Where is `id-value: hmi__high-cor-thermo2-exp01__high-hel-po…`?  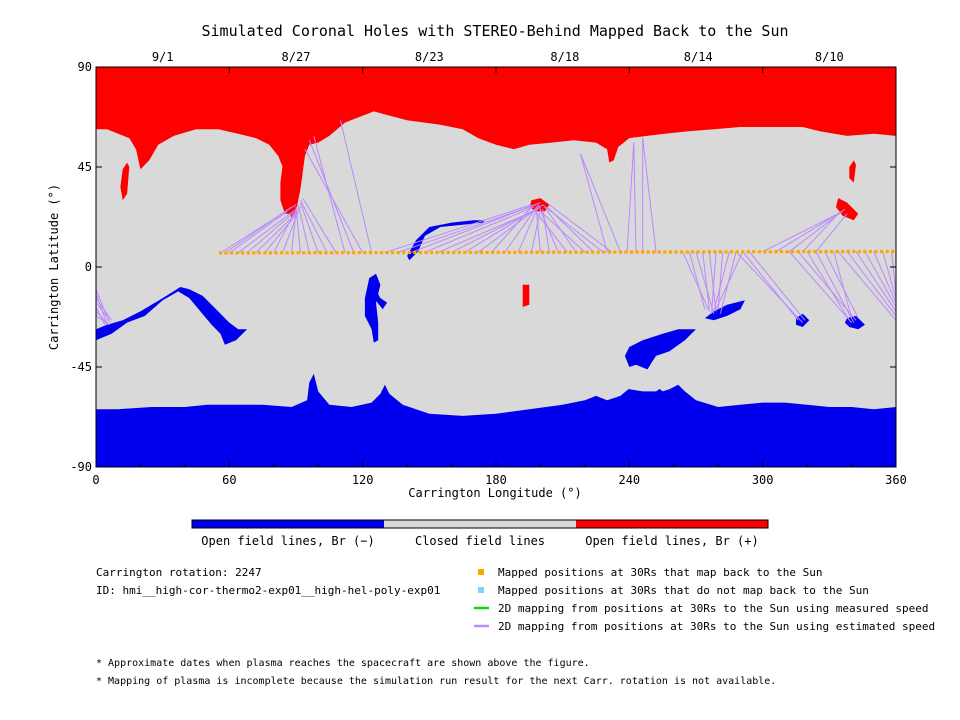 id-value: hmi__high-cor-thermo2-exp01__high-hel-po… is located at coordinates (282, 590).